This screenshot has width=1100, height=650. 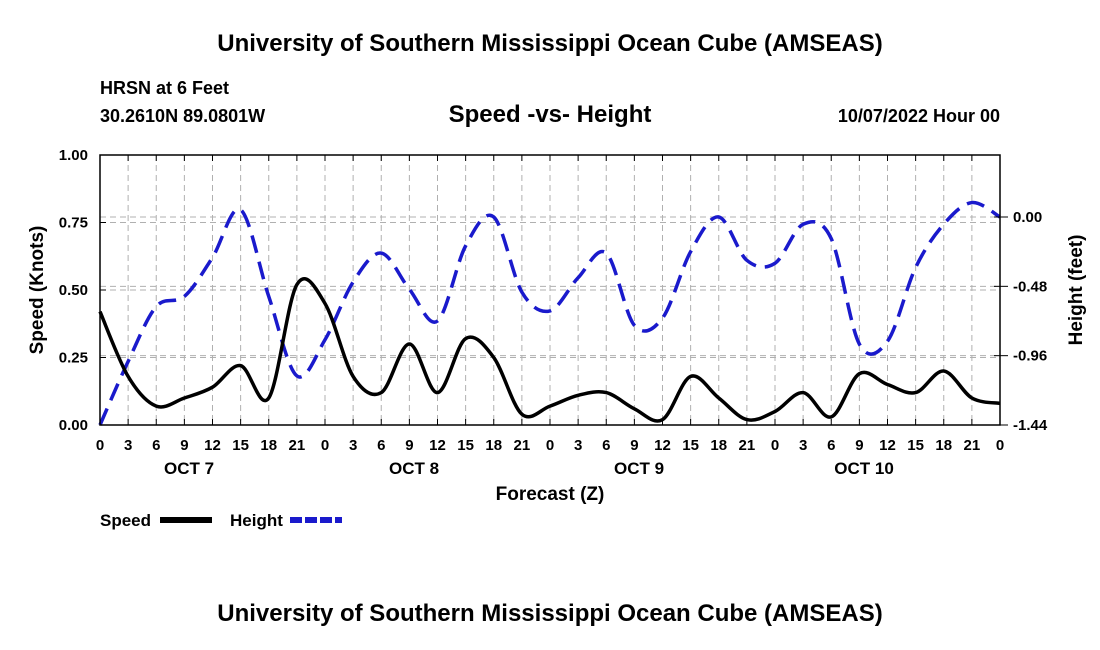 I want to click on x-axis-label: Forecast (Z), so click(x=550, y=494).